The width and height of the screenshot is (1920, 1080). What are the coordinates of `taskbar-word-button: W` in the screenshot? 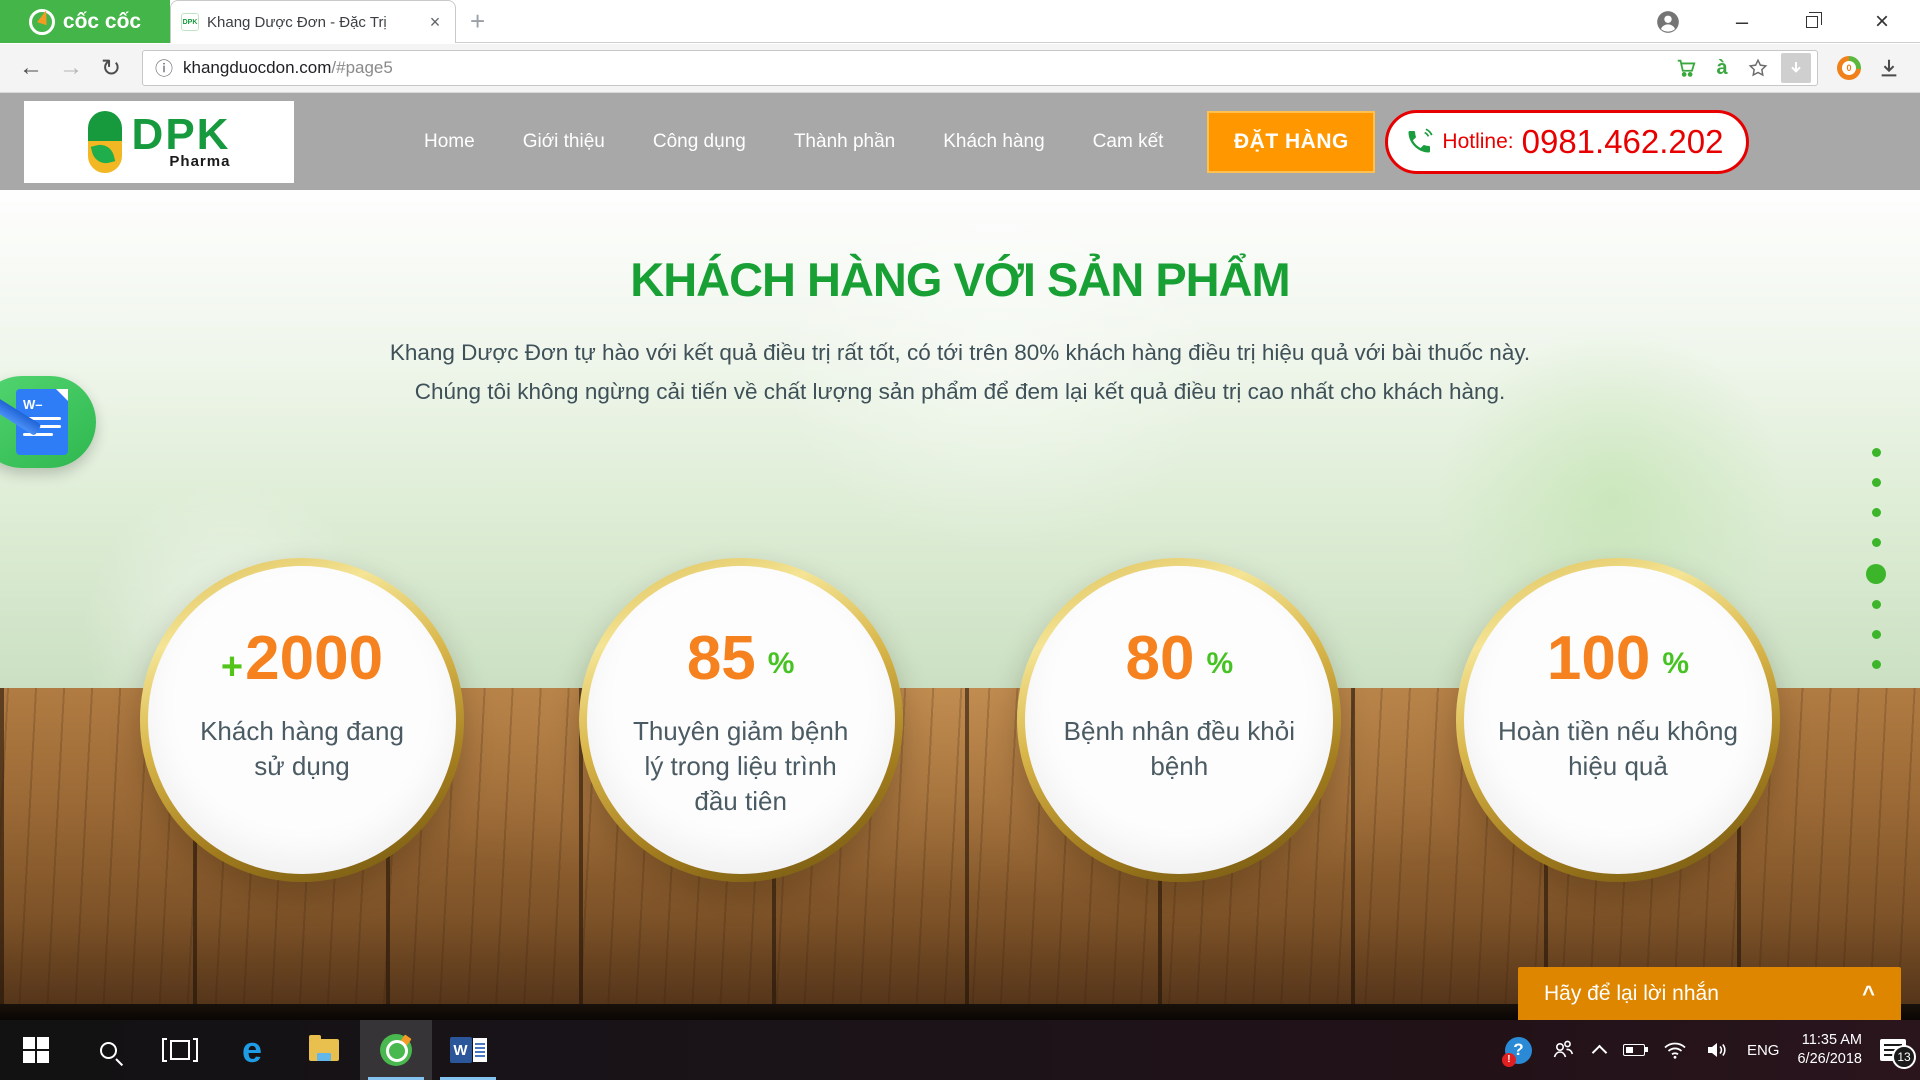 It's located at (468, 1050).